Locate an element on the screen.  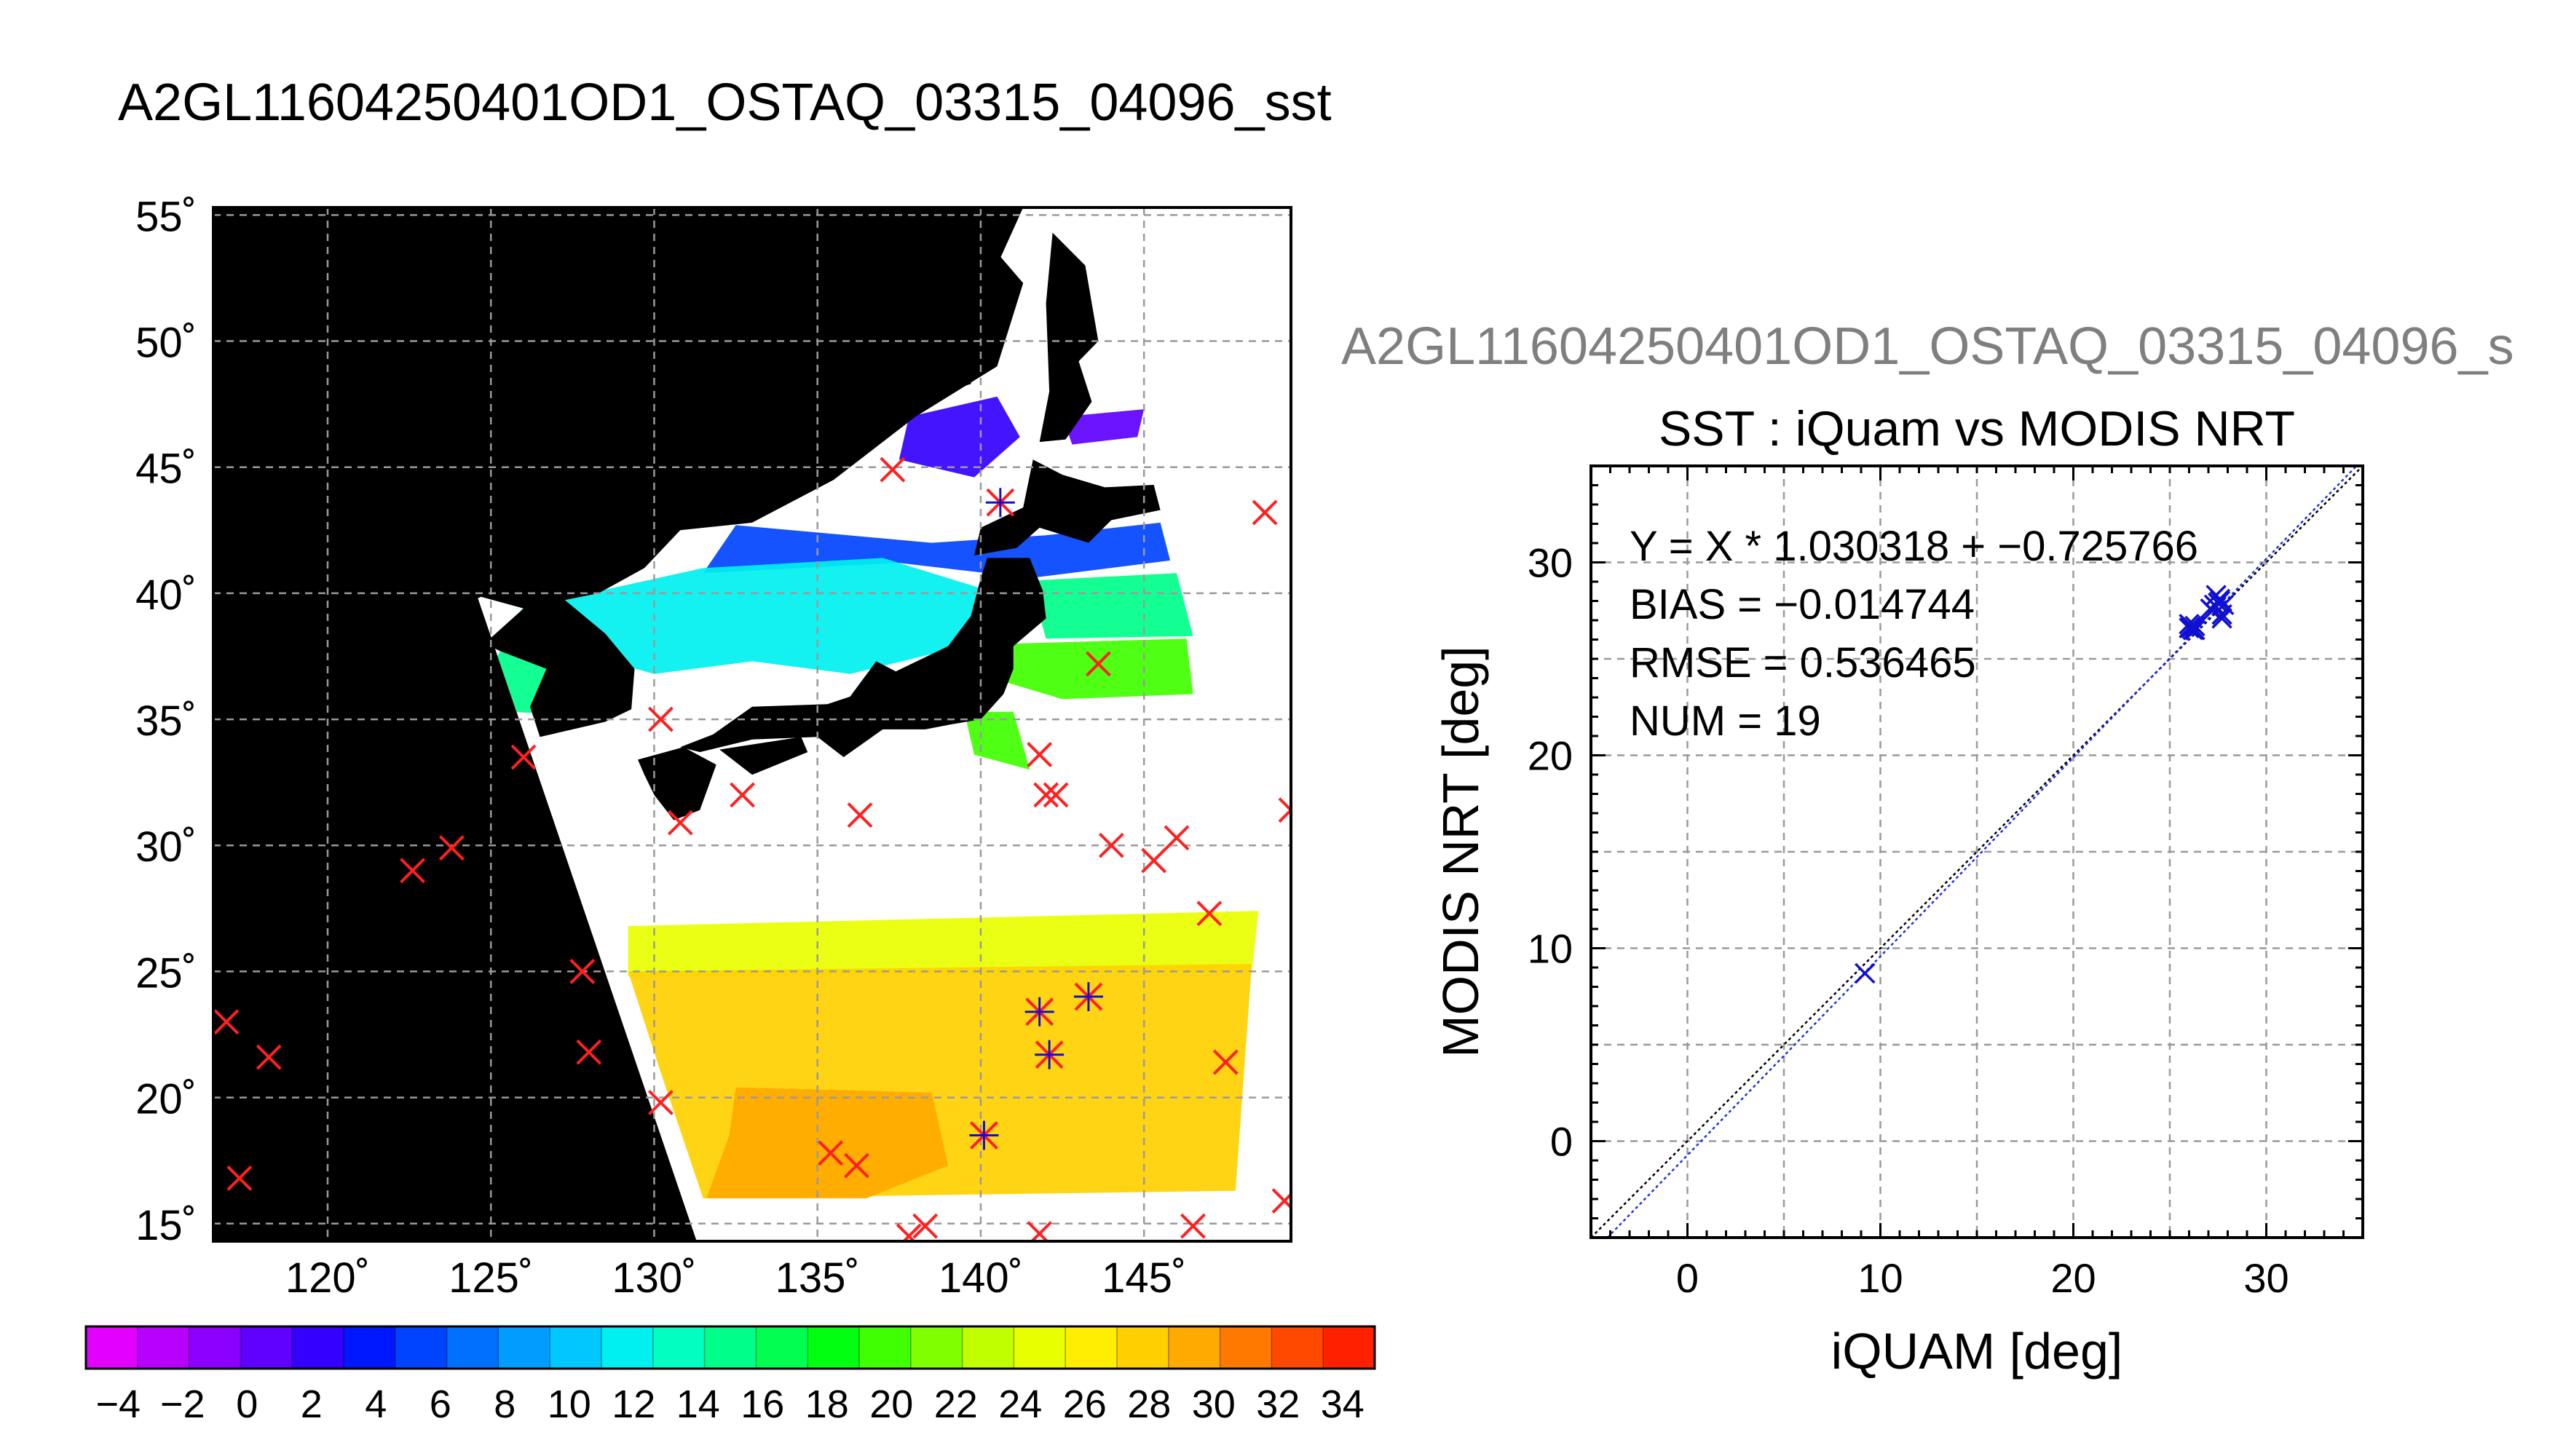
land-japan-honshu is located at coordinates (863, 657).